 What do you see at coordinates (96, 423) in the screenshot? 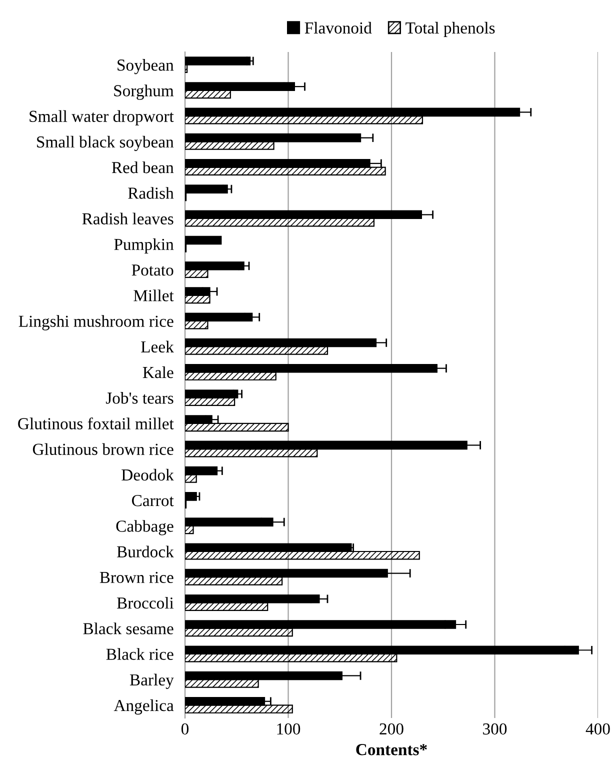
I see `y-tick-label: Glutinous foxtail millet` at bounding box center [96, 423].